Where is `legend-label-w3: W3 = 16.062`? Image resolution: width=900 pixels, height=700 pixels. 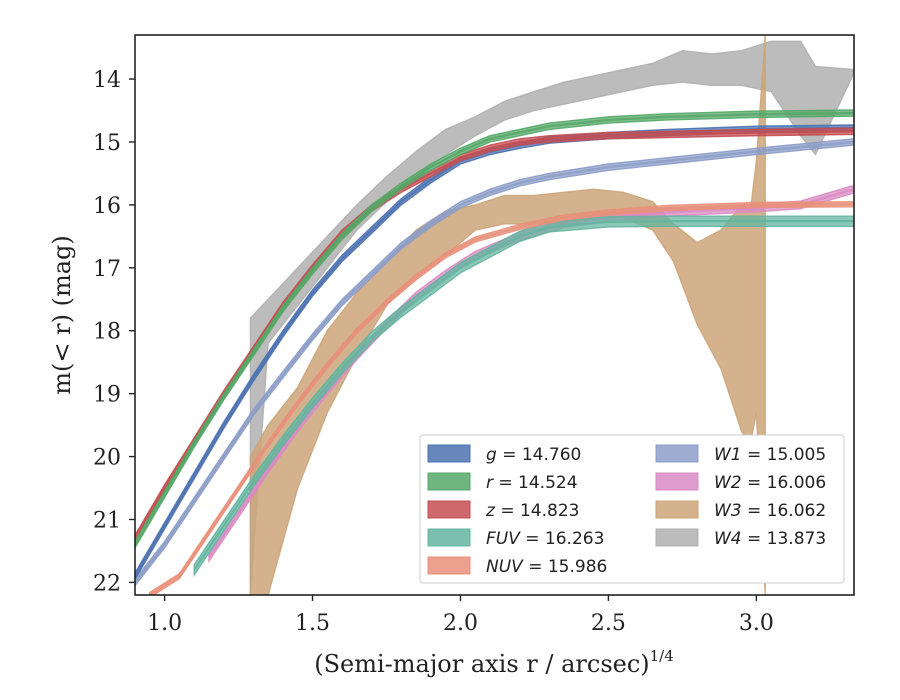 legend-label-w3: W3 = 16.062 is located at coordinates (770, 511).